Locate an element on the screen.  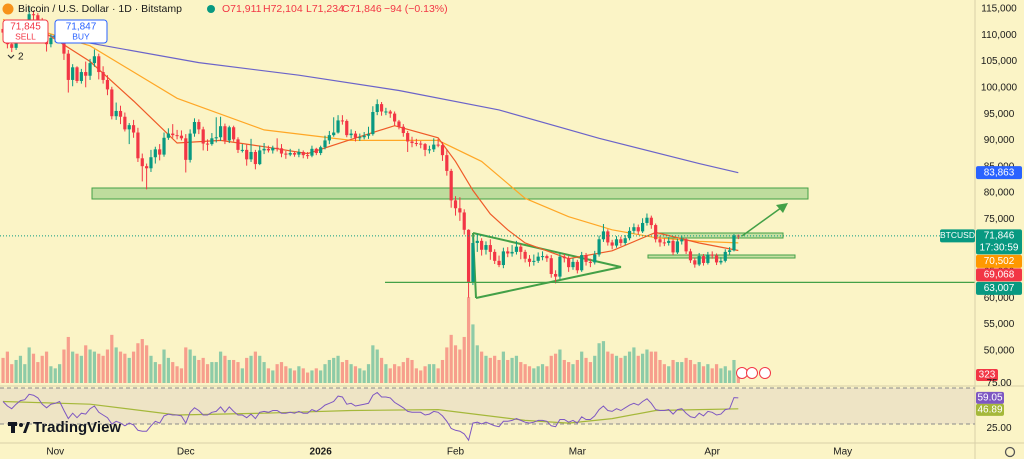
x-tick-label: 2026 is located at coordinates (321, 452).